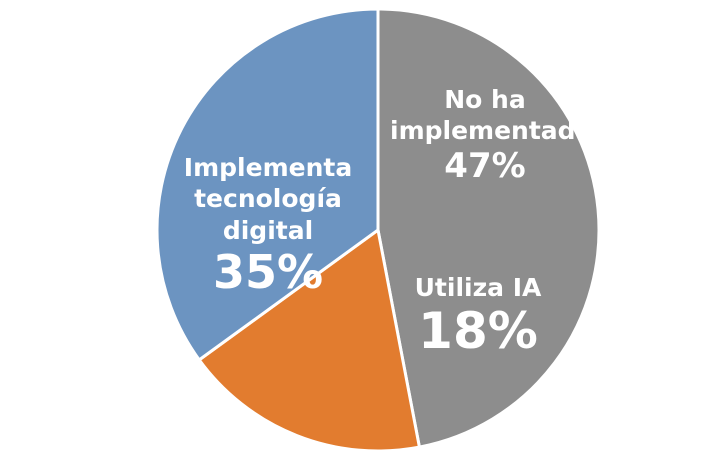 The height and width of the screenshot is (473, 728). Describe the element at coordinates (478, 287) in the screenshot. I see `category-label: Utiliza IA` at that location.